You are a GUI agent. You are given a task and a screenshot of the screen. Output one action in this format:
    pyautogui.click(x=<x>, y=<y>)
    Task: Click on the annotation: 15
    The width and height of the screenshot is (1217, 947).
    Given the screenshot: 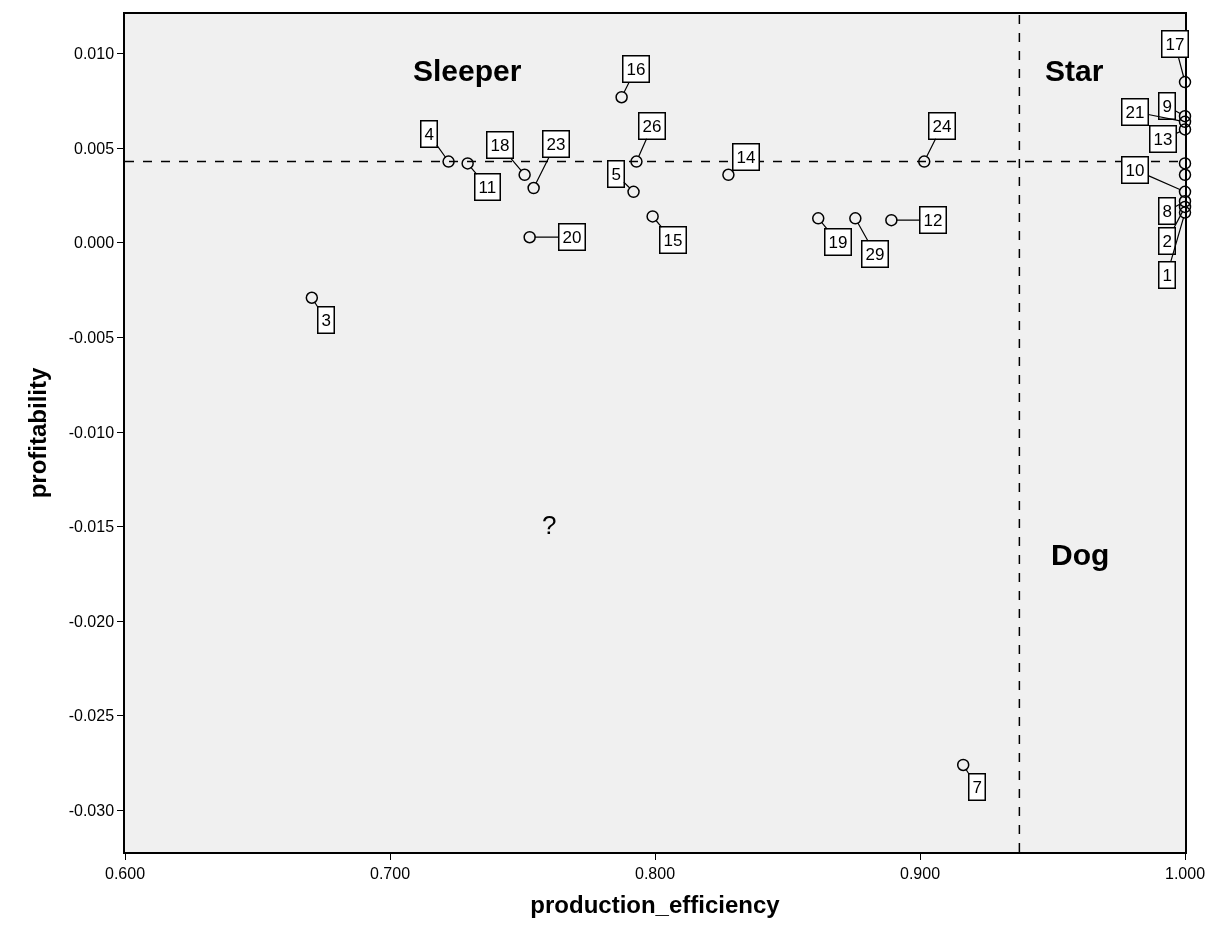 What is the action you would take?
    pyautogui.click(x=673, y=240)
    